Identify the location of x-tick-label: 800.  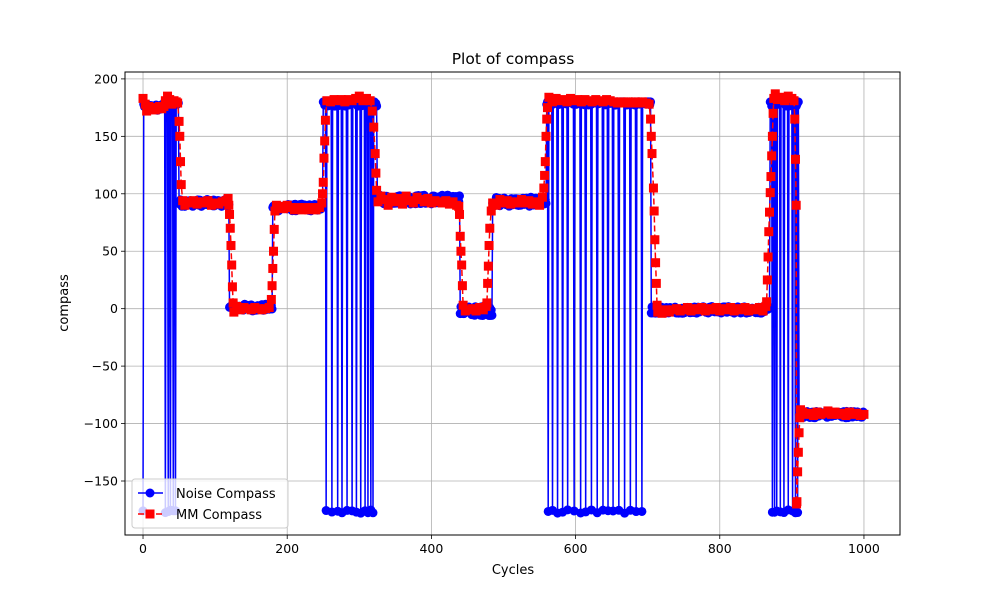
(720, 548).